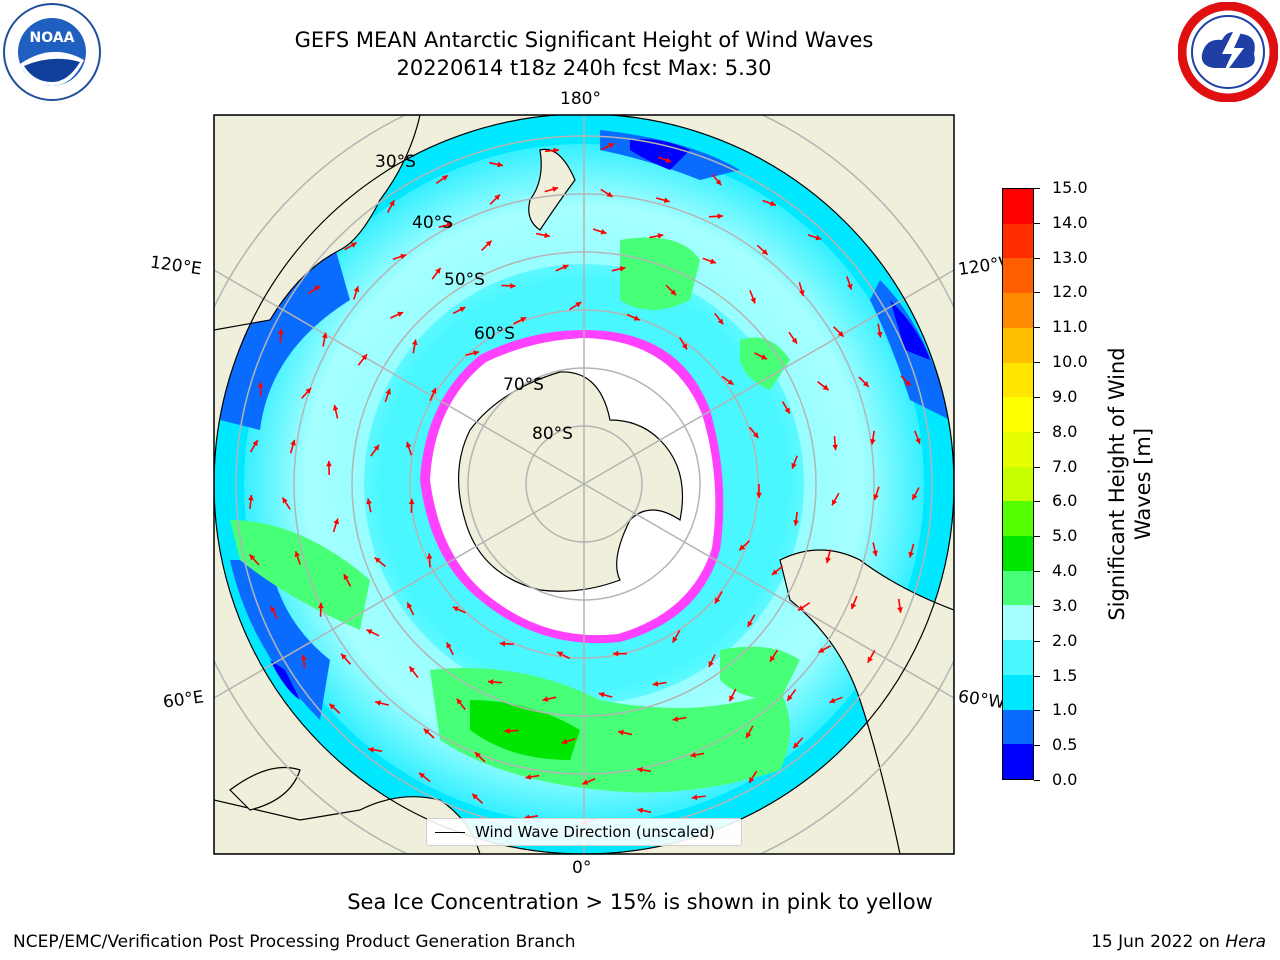  What do you see at coordinates (317, 223) in the screenshot?
I see `australia` at bounding box center [317, 223].